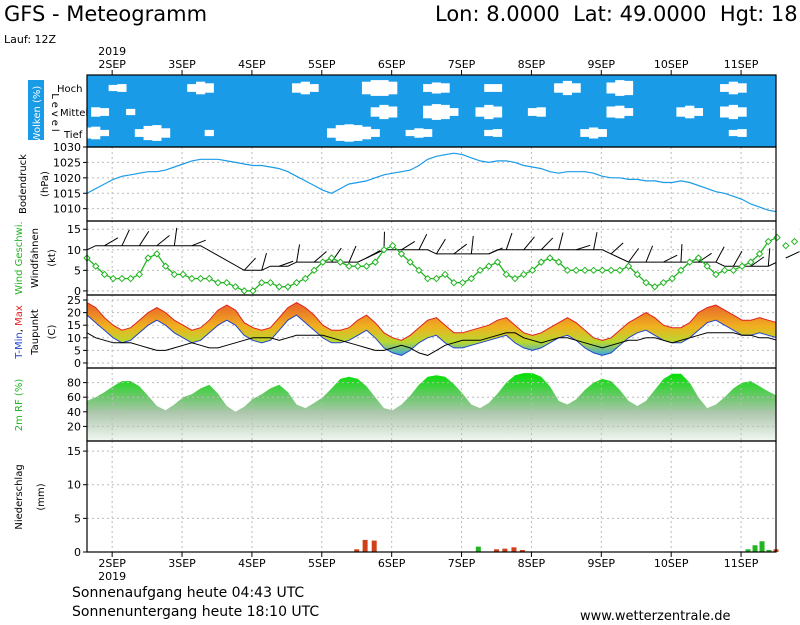 The height and width of the screenshot is (625, 800). Describe the element at coordinates (74, 412) in the screenshot. I see `y-tick-label: 40` at that location.